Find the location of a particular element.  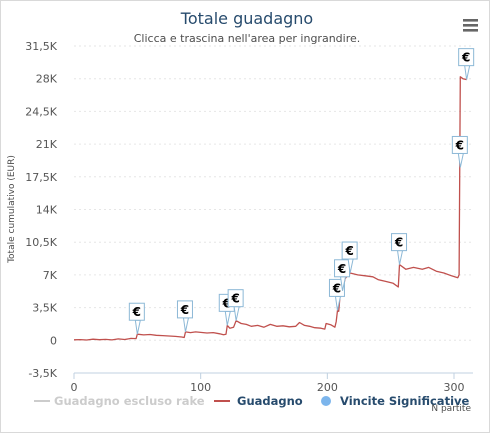

legend-item-label: Guadagno is located at coordinates (270, 401).